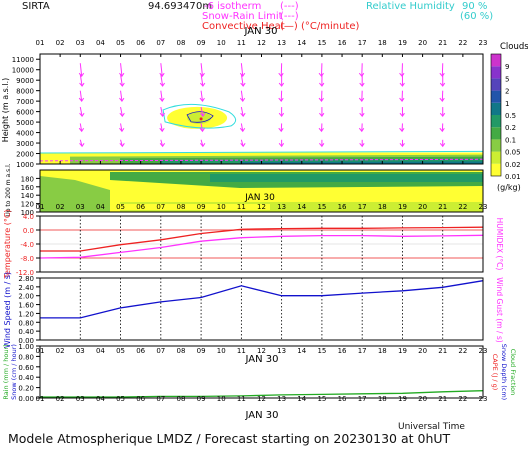  I want to click on y-axis-label: Rain (mm / hour), so click(6, 371).